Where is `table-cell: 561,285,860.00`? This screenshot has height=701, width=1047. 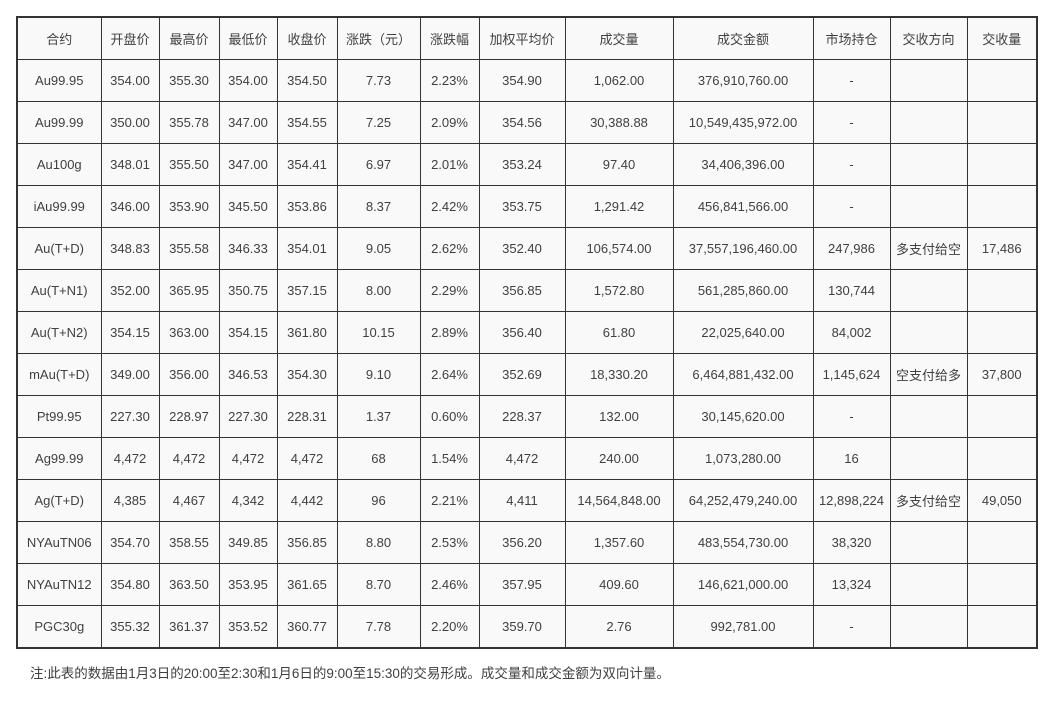
table-cell: 561,285,860.00 is located at coordinates (743, 290).